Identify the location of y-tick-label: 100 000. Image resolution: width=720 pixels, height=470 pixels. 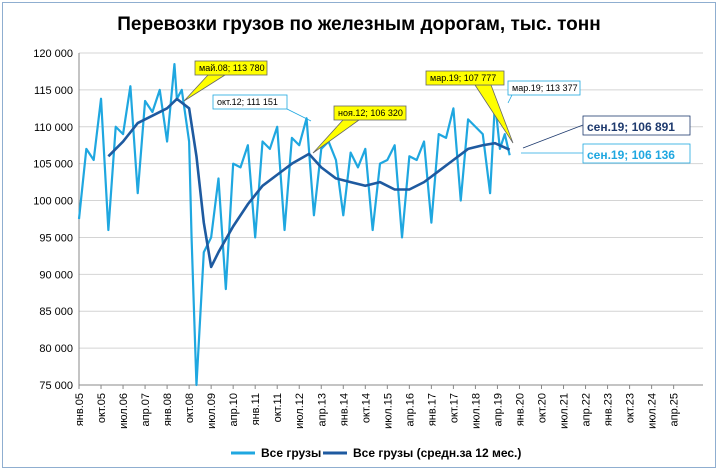
(53, 202).